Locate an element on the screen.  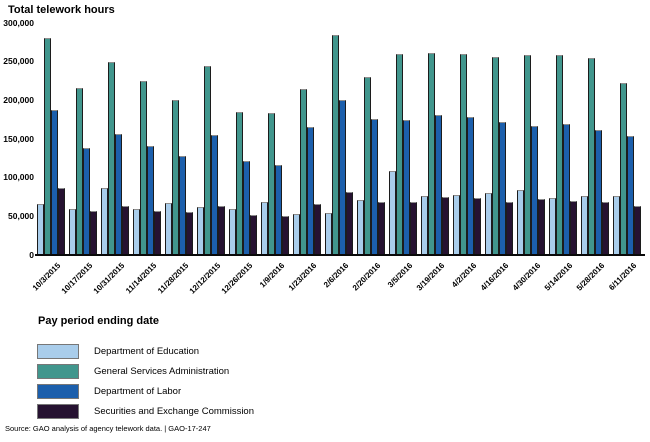
x-tick-label: 4/2/2016 is located at coordinates (464, 275).